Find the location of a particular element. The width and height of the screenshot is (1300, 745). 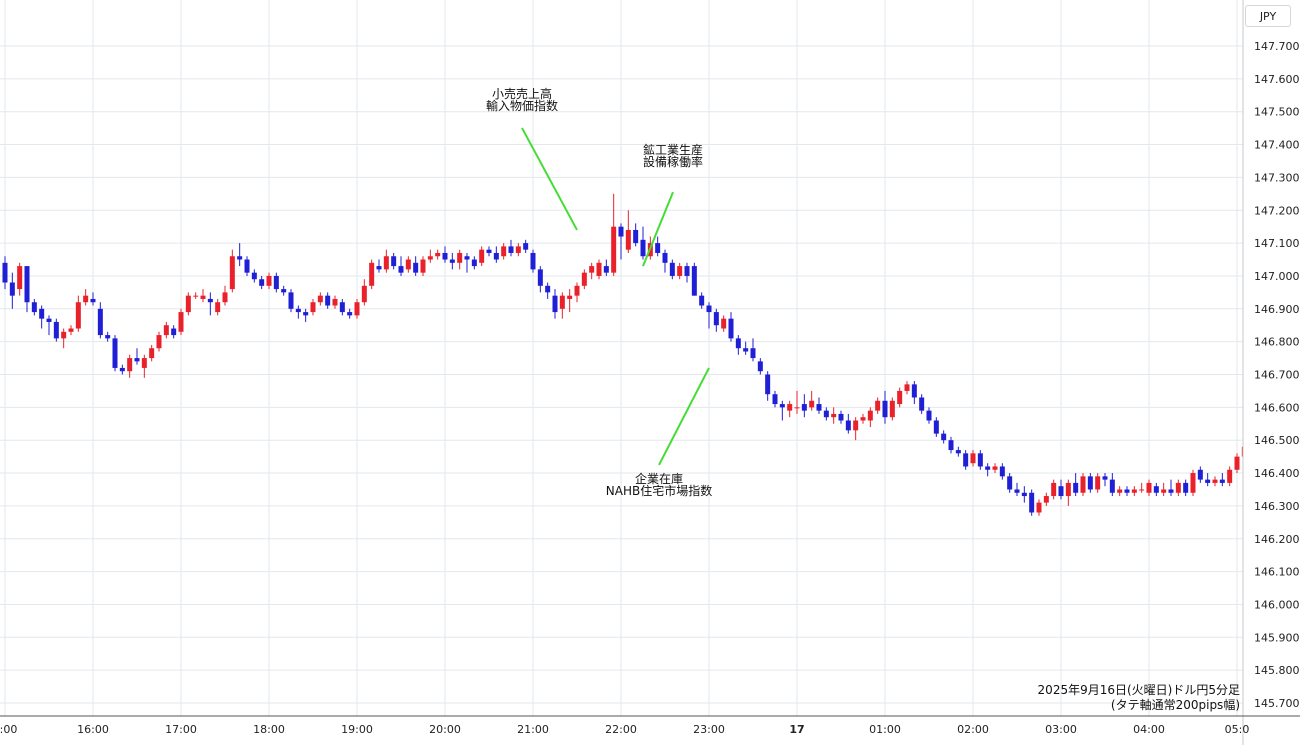

price-tick-label: 147.400 is located at coordinates (1277, 145).